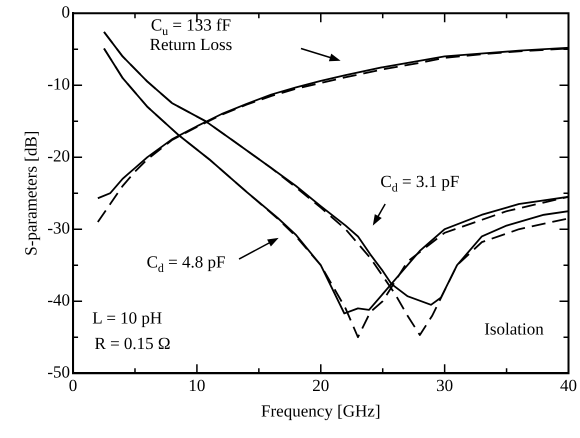 This screenshot has height=438, width=580. I want to click on y-tick-label: 0, so click(66, 12).